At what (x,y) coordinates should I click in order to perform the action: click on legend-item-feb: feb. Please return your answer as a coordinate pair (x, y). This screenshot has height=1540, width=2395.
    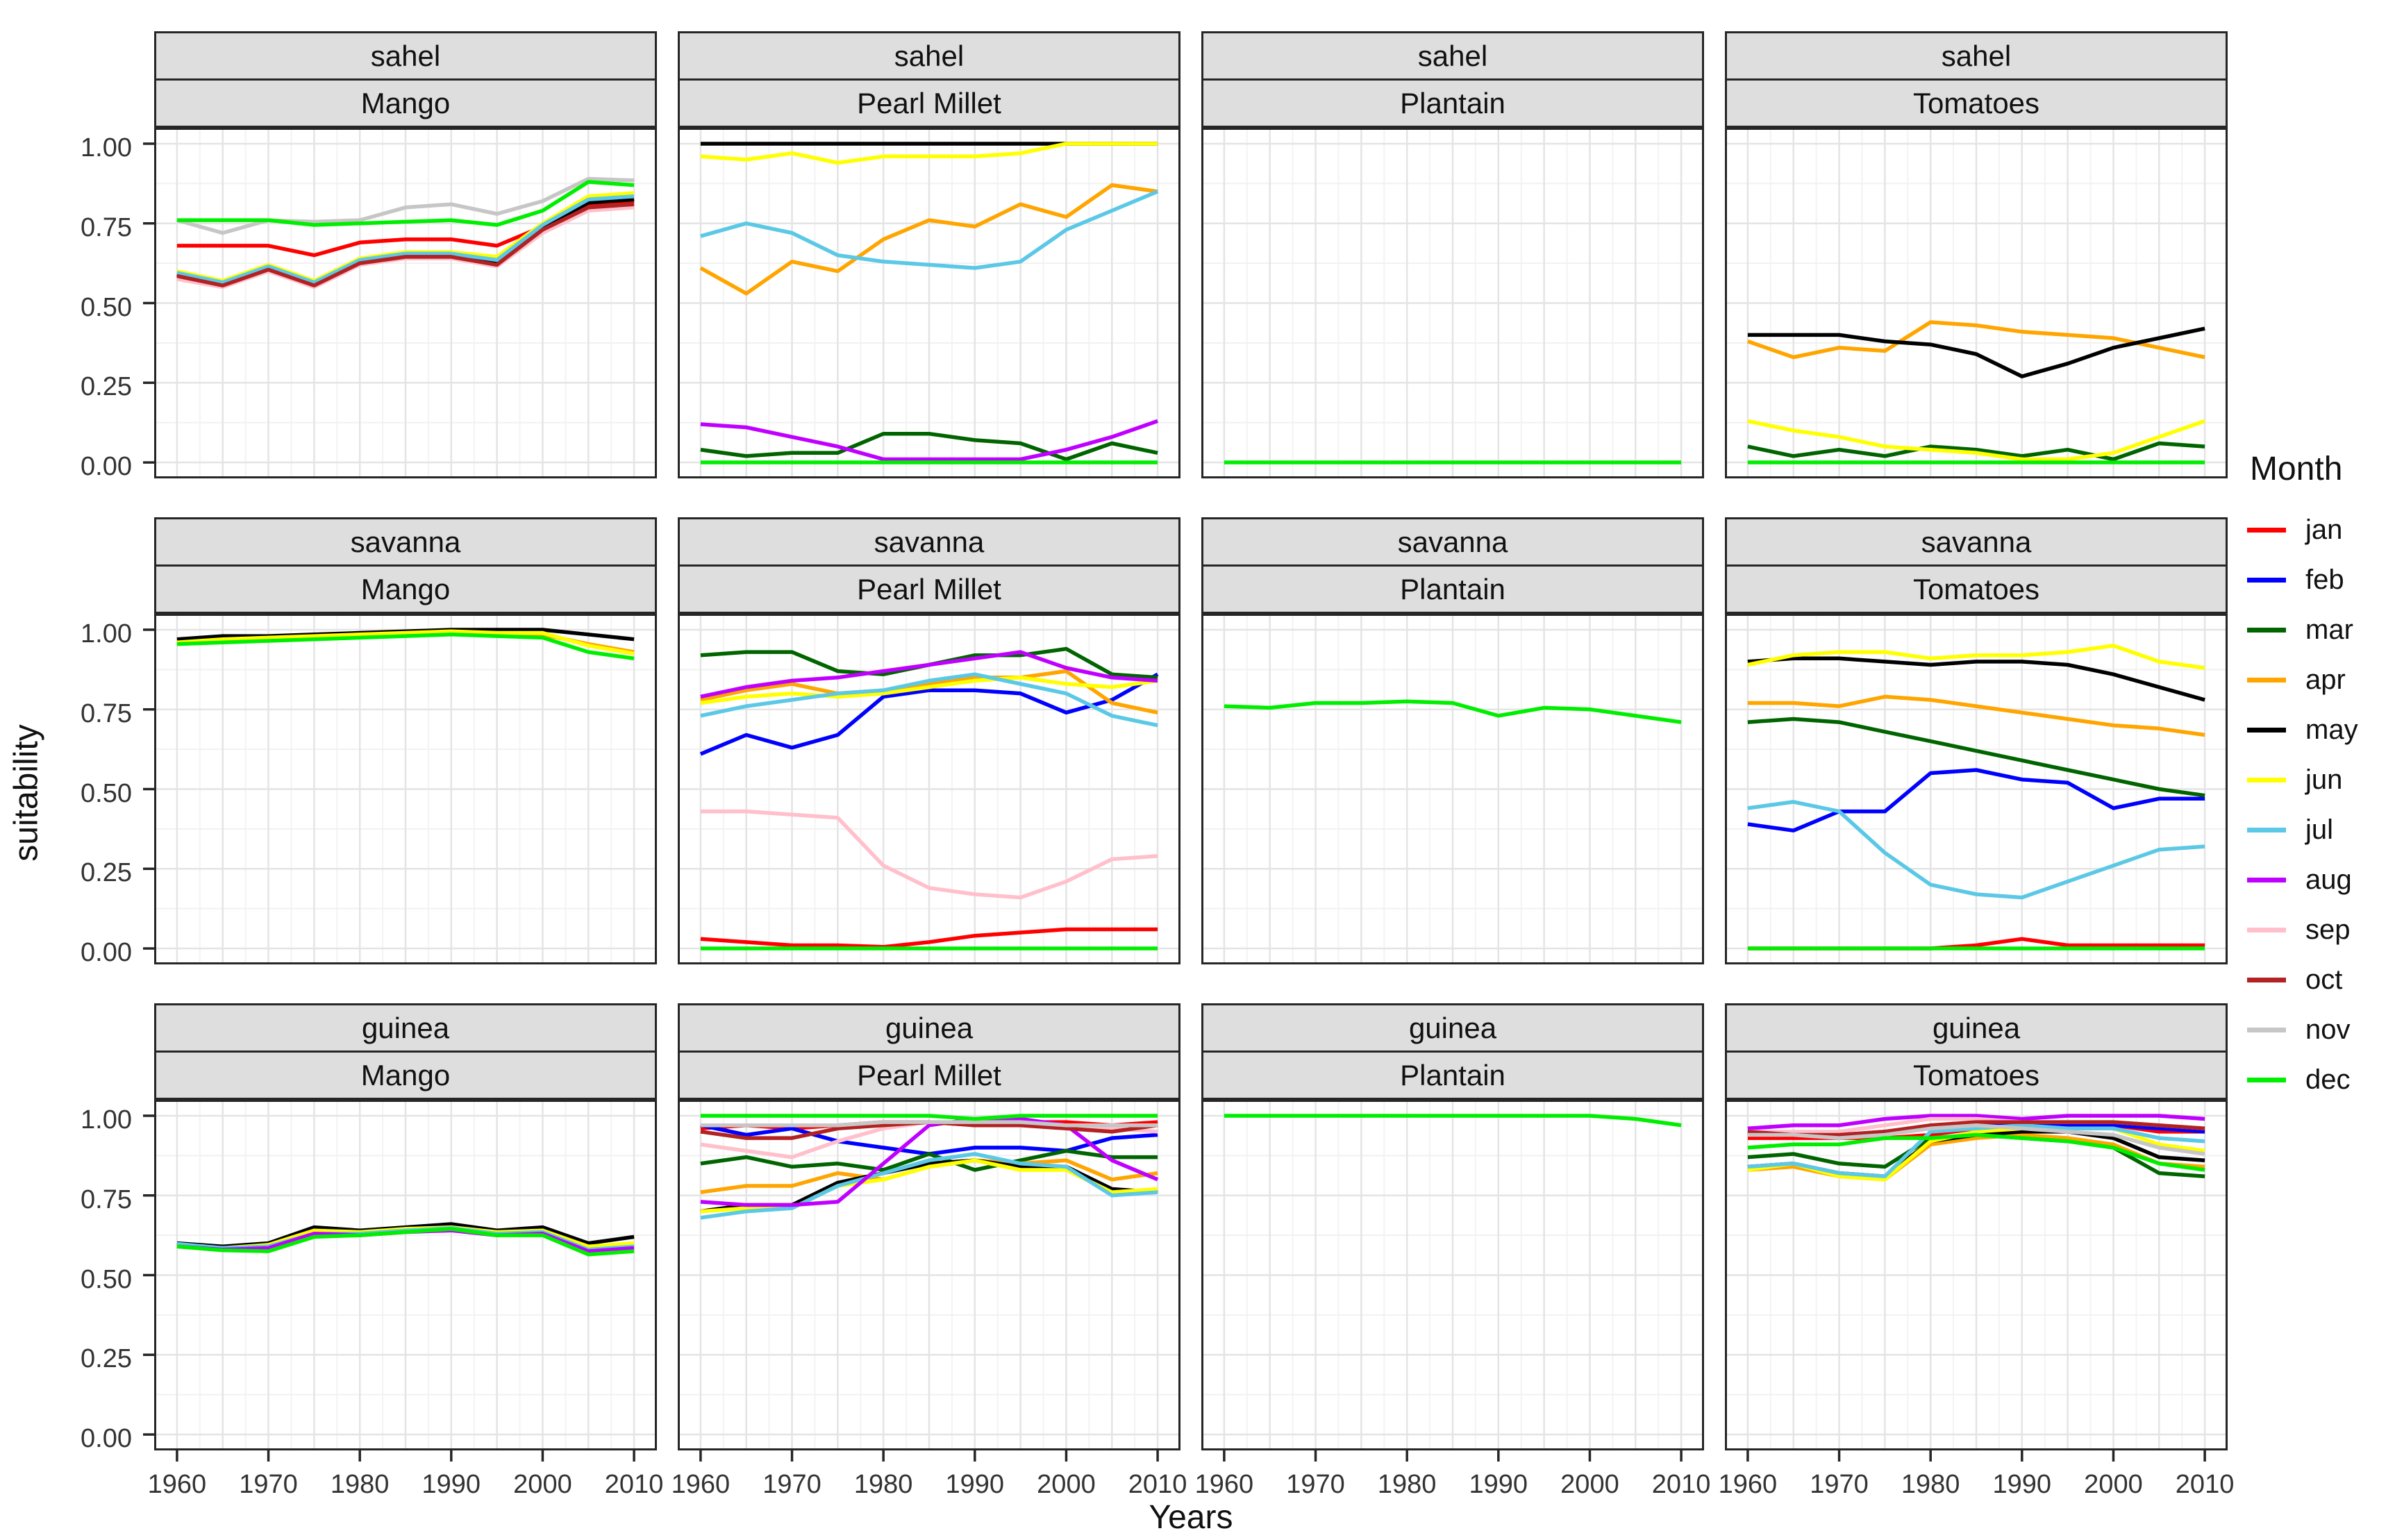
    Looking at the image, I should click on (2321, 580).